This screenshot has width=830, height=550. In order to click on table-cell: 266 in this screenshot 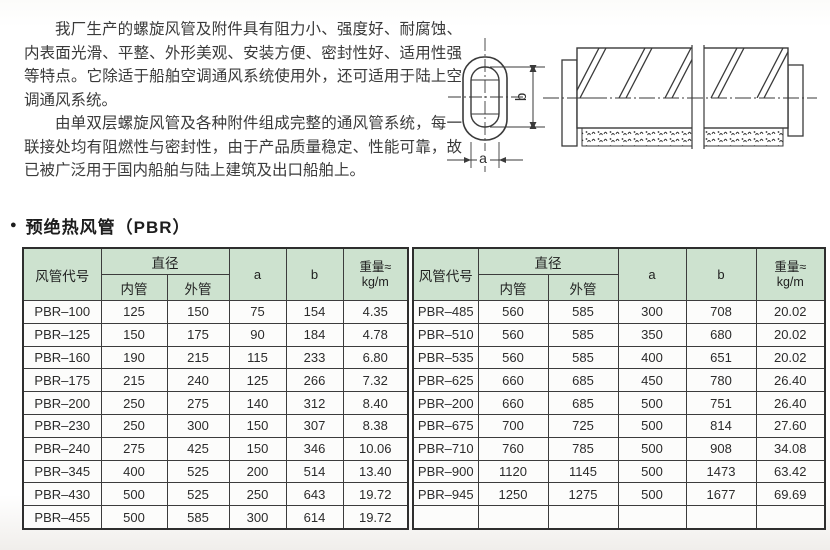, I will do `click(314, 380)`.